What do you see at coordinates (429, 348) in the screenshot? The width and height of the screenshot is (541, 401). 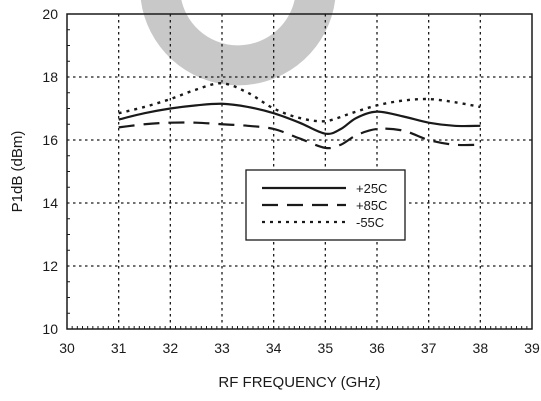 I see `x-tick-label-37: 37` at bounding box center [429, 348].